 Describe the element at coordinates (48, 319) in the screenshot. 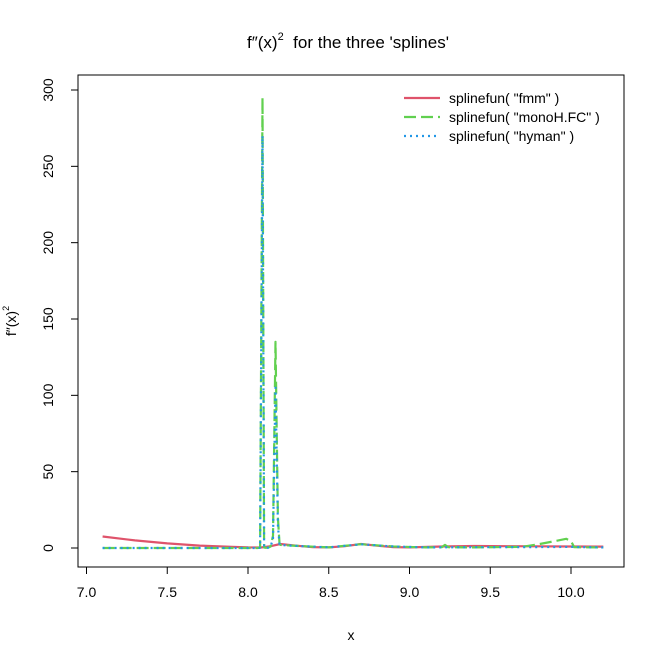

I see `y-tick-label: 150` at that location.